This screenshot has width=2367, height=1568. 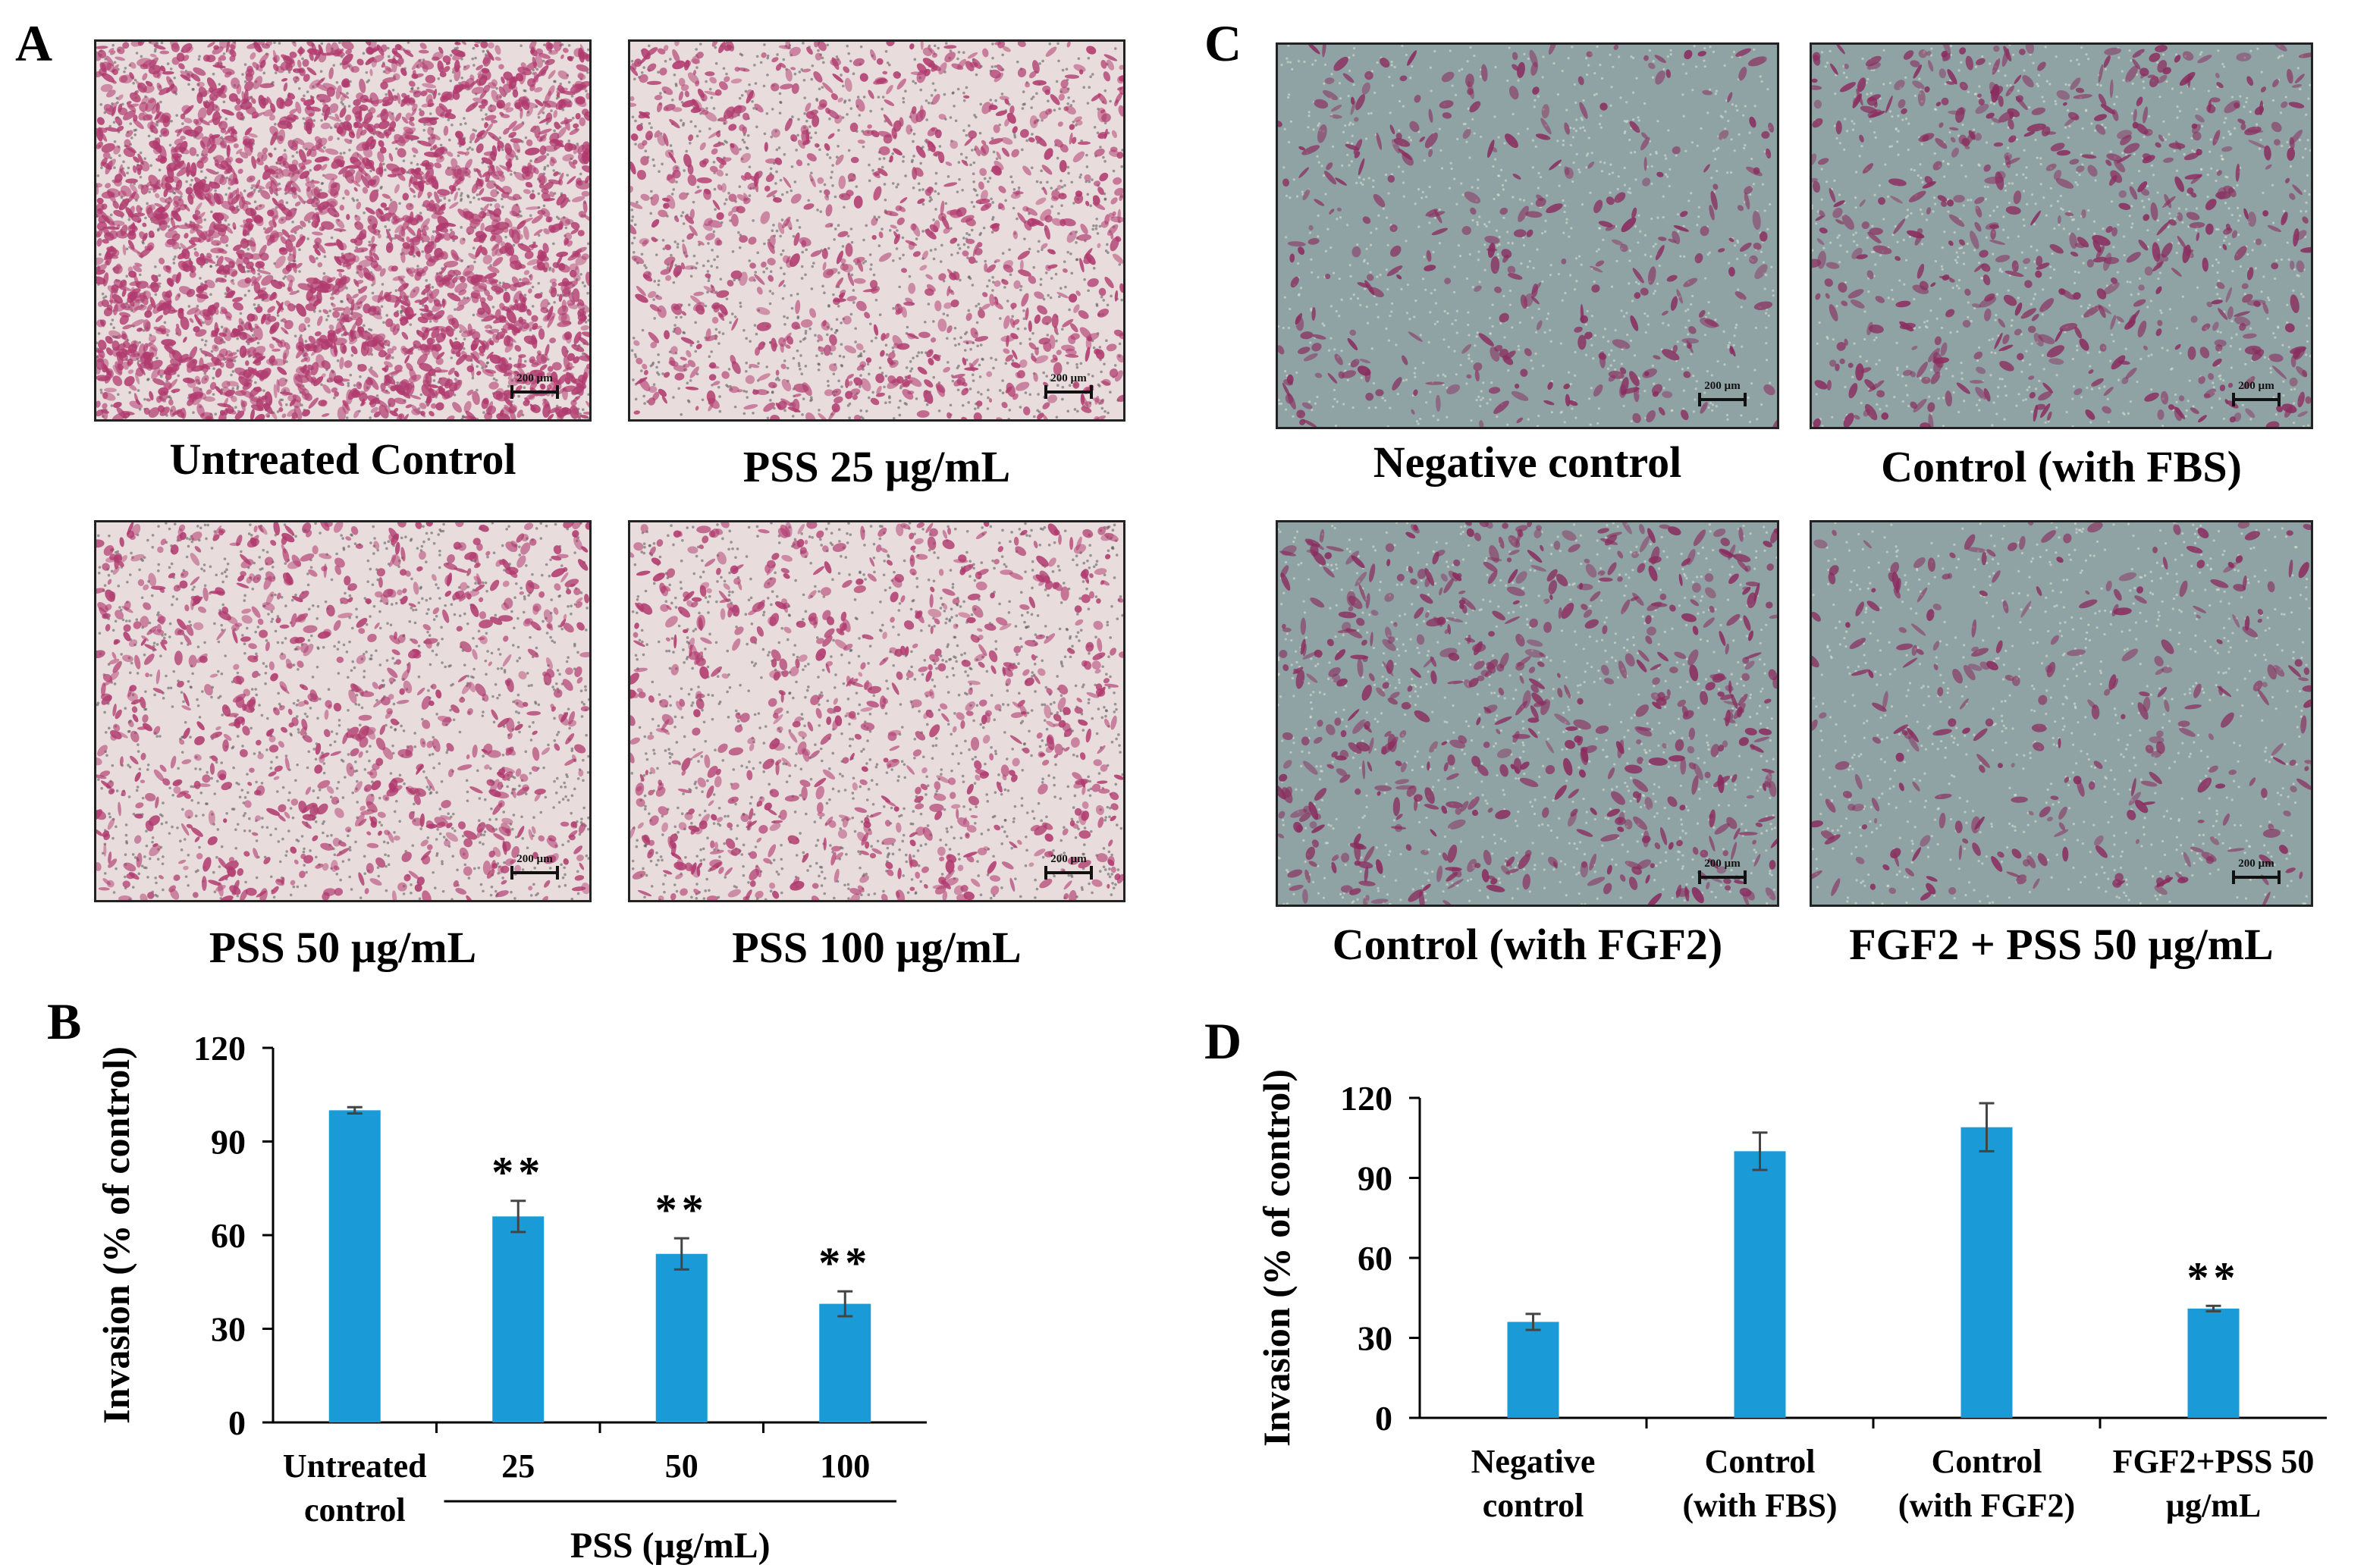 I want to click on x-tick-label: (with FGF2), so click(x=1986, y=1506).